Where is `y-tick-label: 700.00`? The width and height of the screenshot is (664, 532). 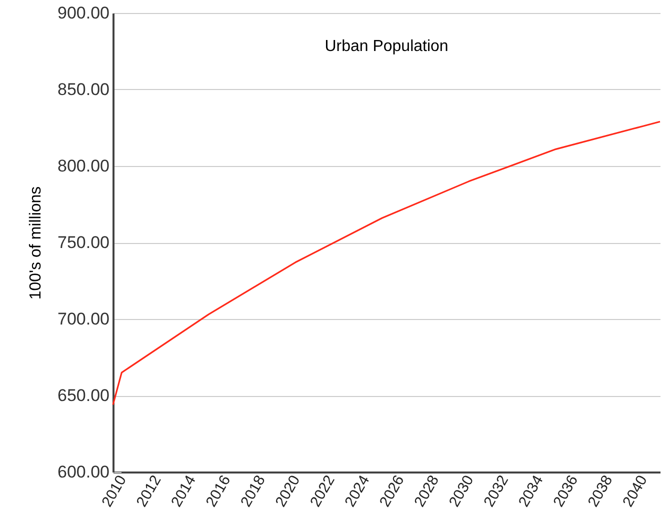 y-tick-label: 700.00 is located at coordinates (84, 319).